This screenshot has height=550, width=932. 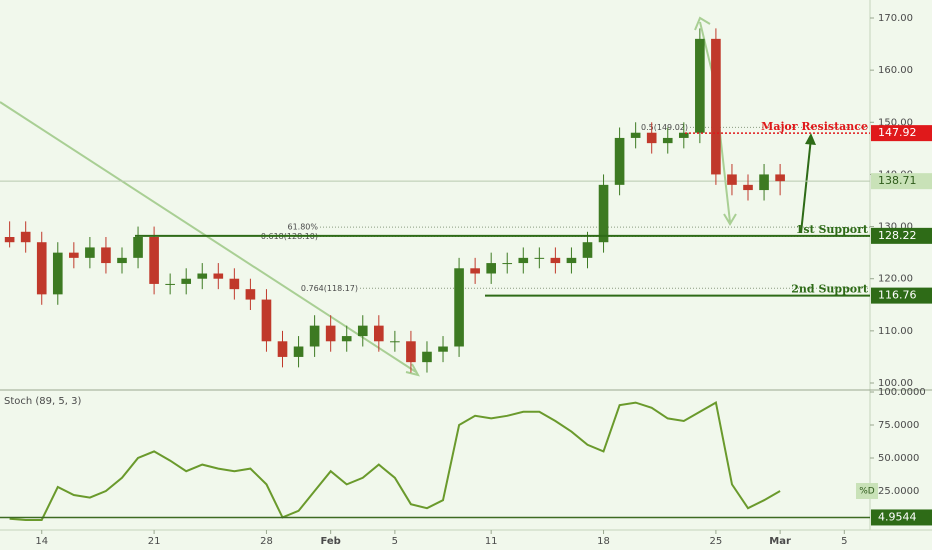 What do you see at coordinates (895, 279) in the screenshot?
I see `y-tick-label: 120.00` at bounding box center [895, 279].